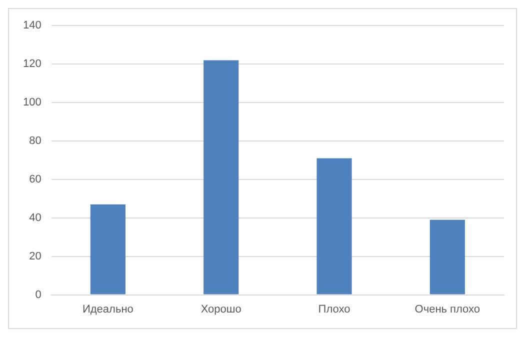  I want to click on y-tick-label: 0, so click(38, 294).